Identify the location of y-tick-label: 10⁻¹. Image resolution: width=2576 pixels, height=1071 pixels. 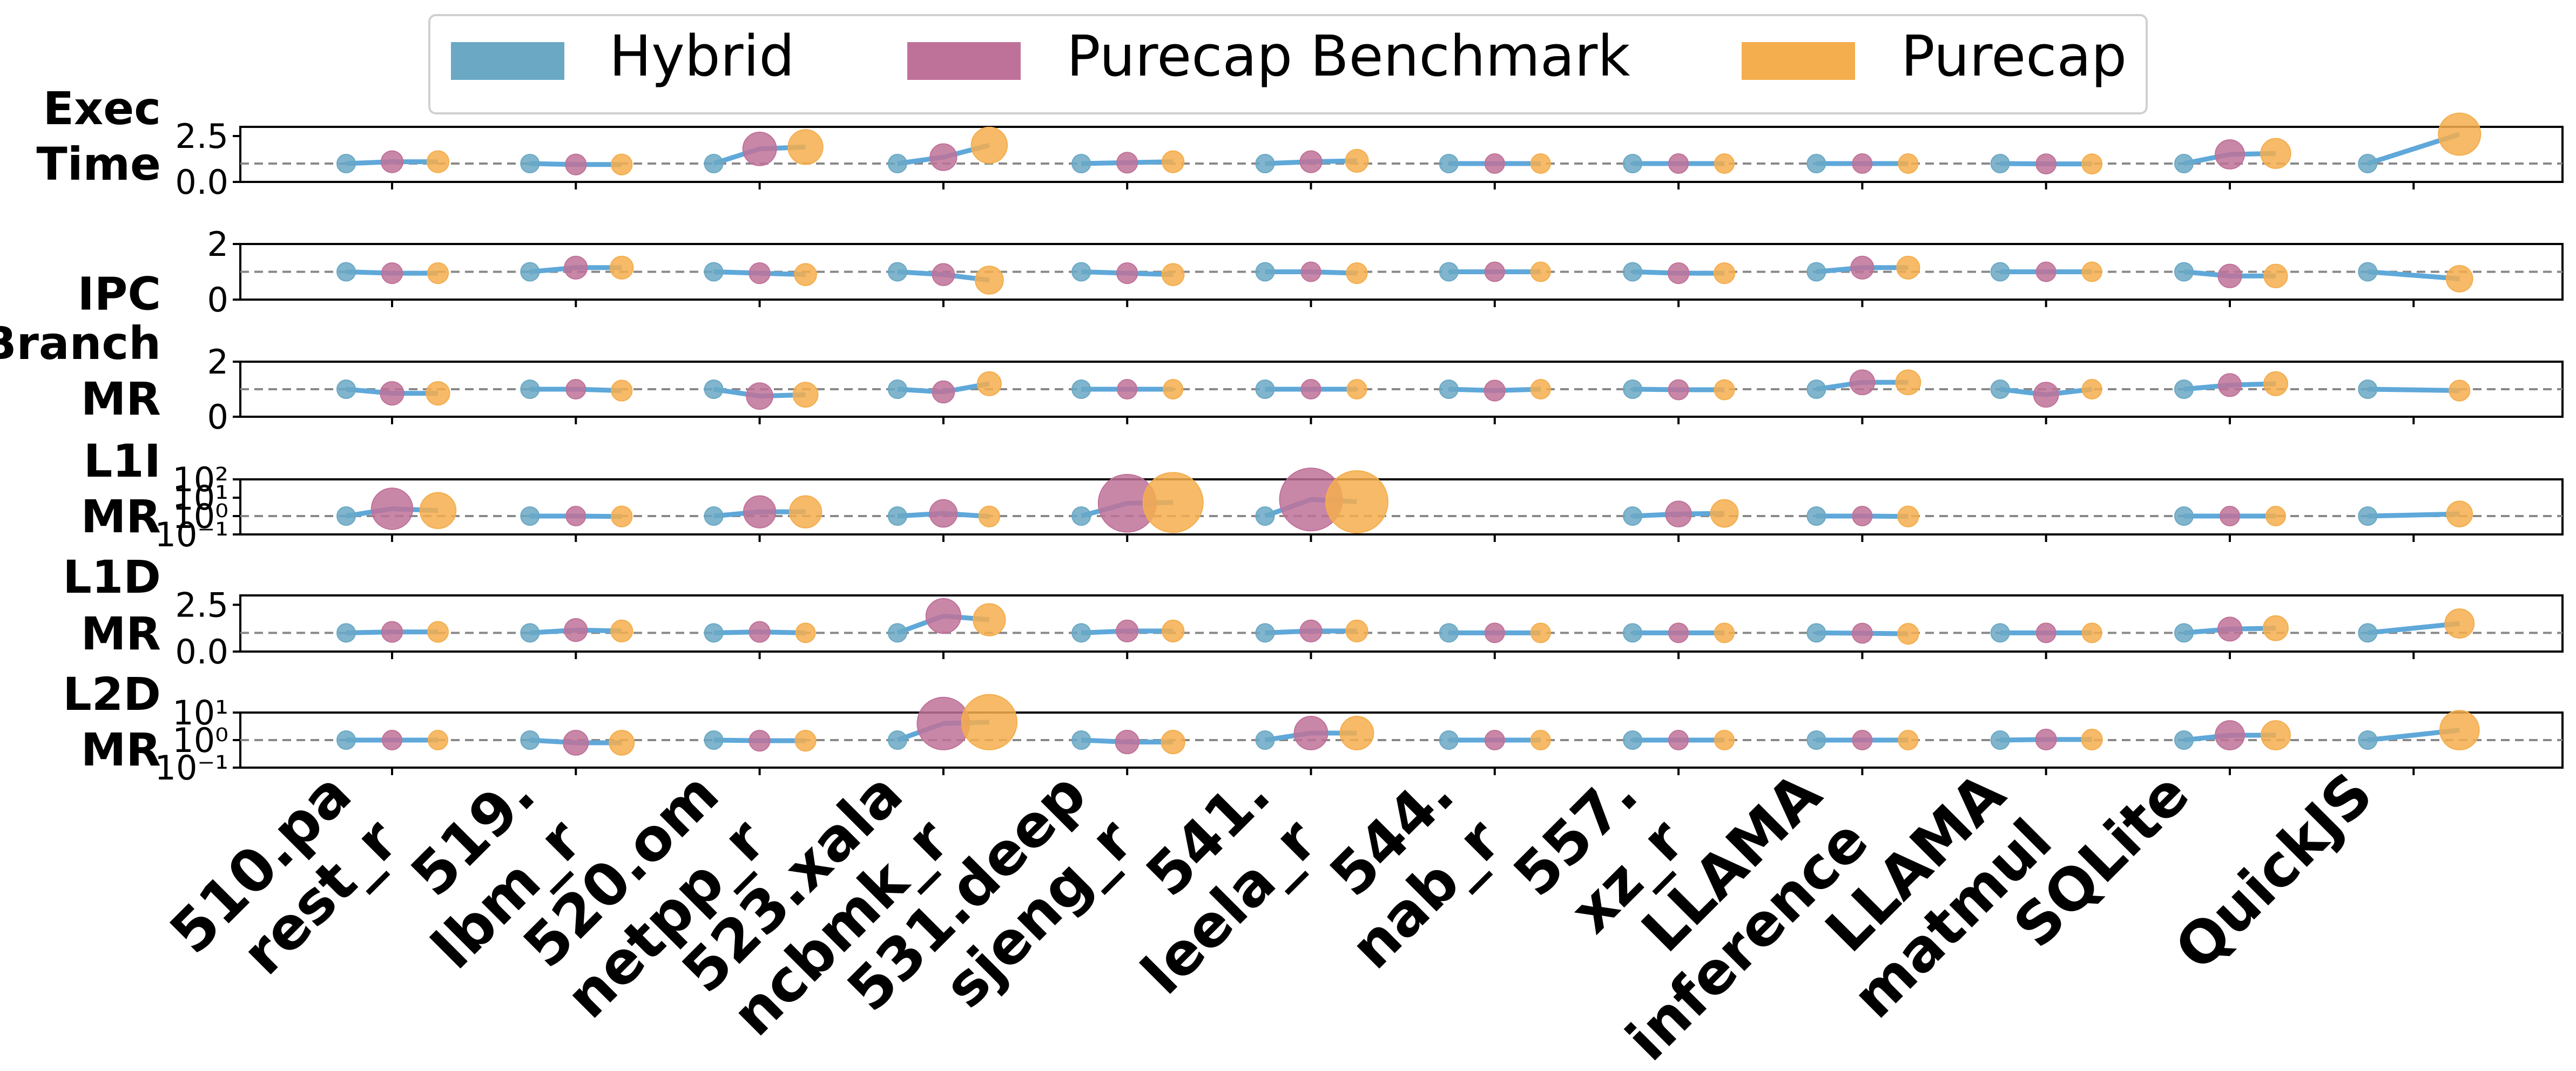
(191, 534).